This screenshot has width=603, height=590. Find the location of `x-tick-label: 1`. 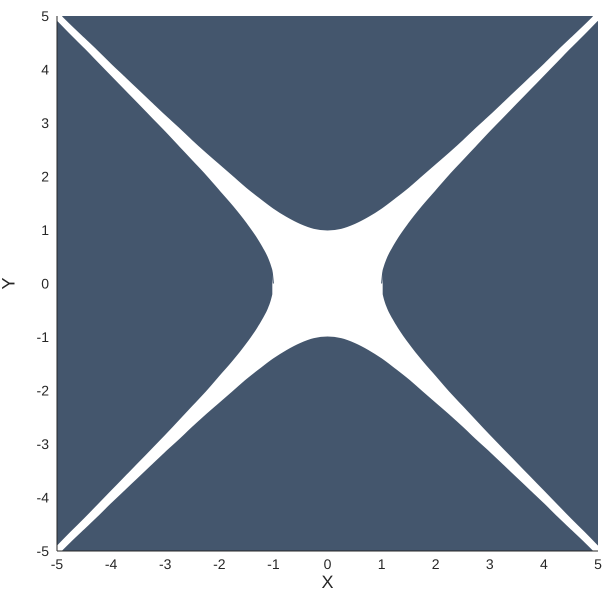

x-tick-label: 1 is located at coordinates (382, 564).